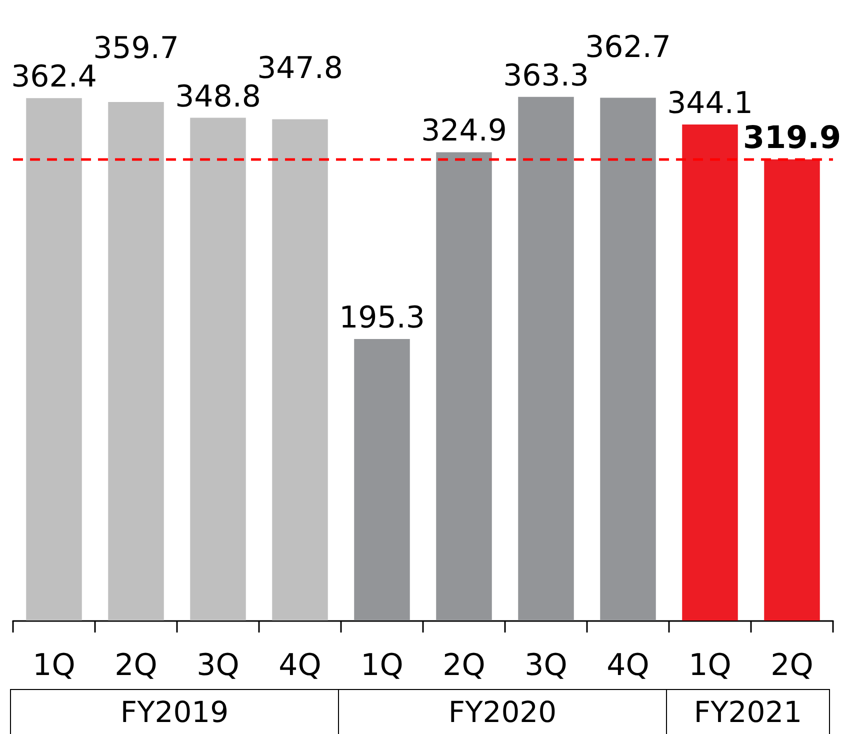  What do you see at coordinates (502, 711) in the screenshot?
I see `year-cell: FY2020` at bounding box center [502, 711].